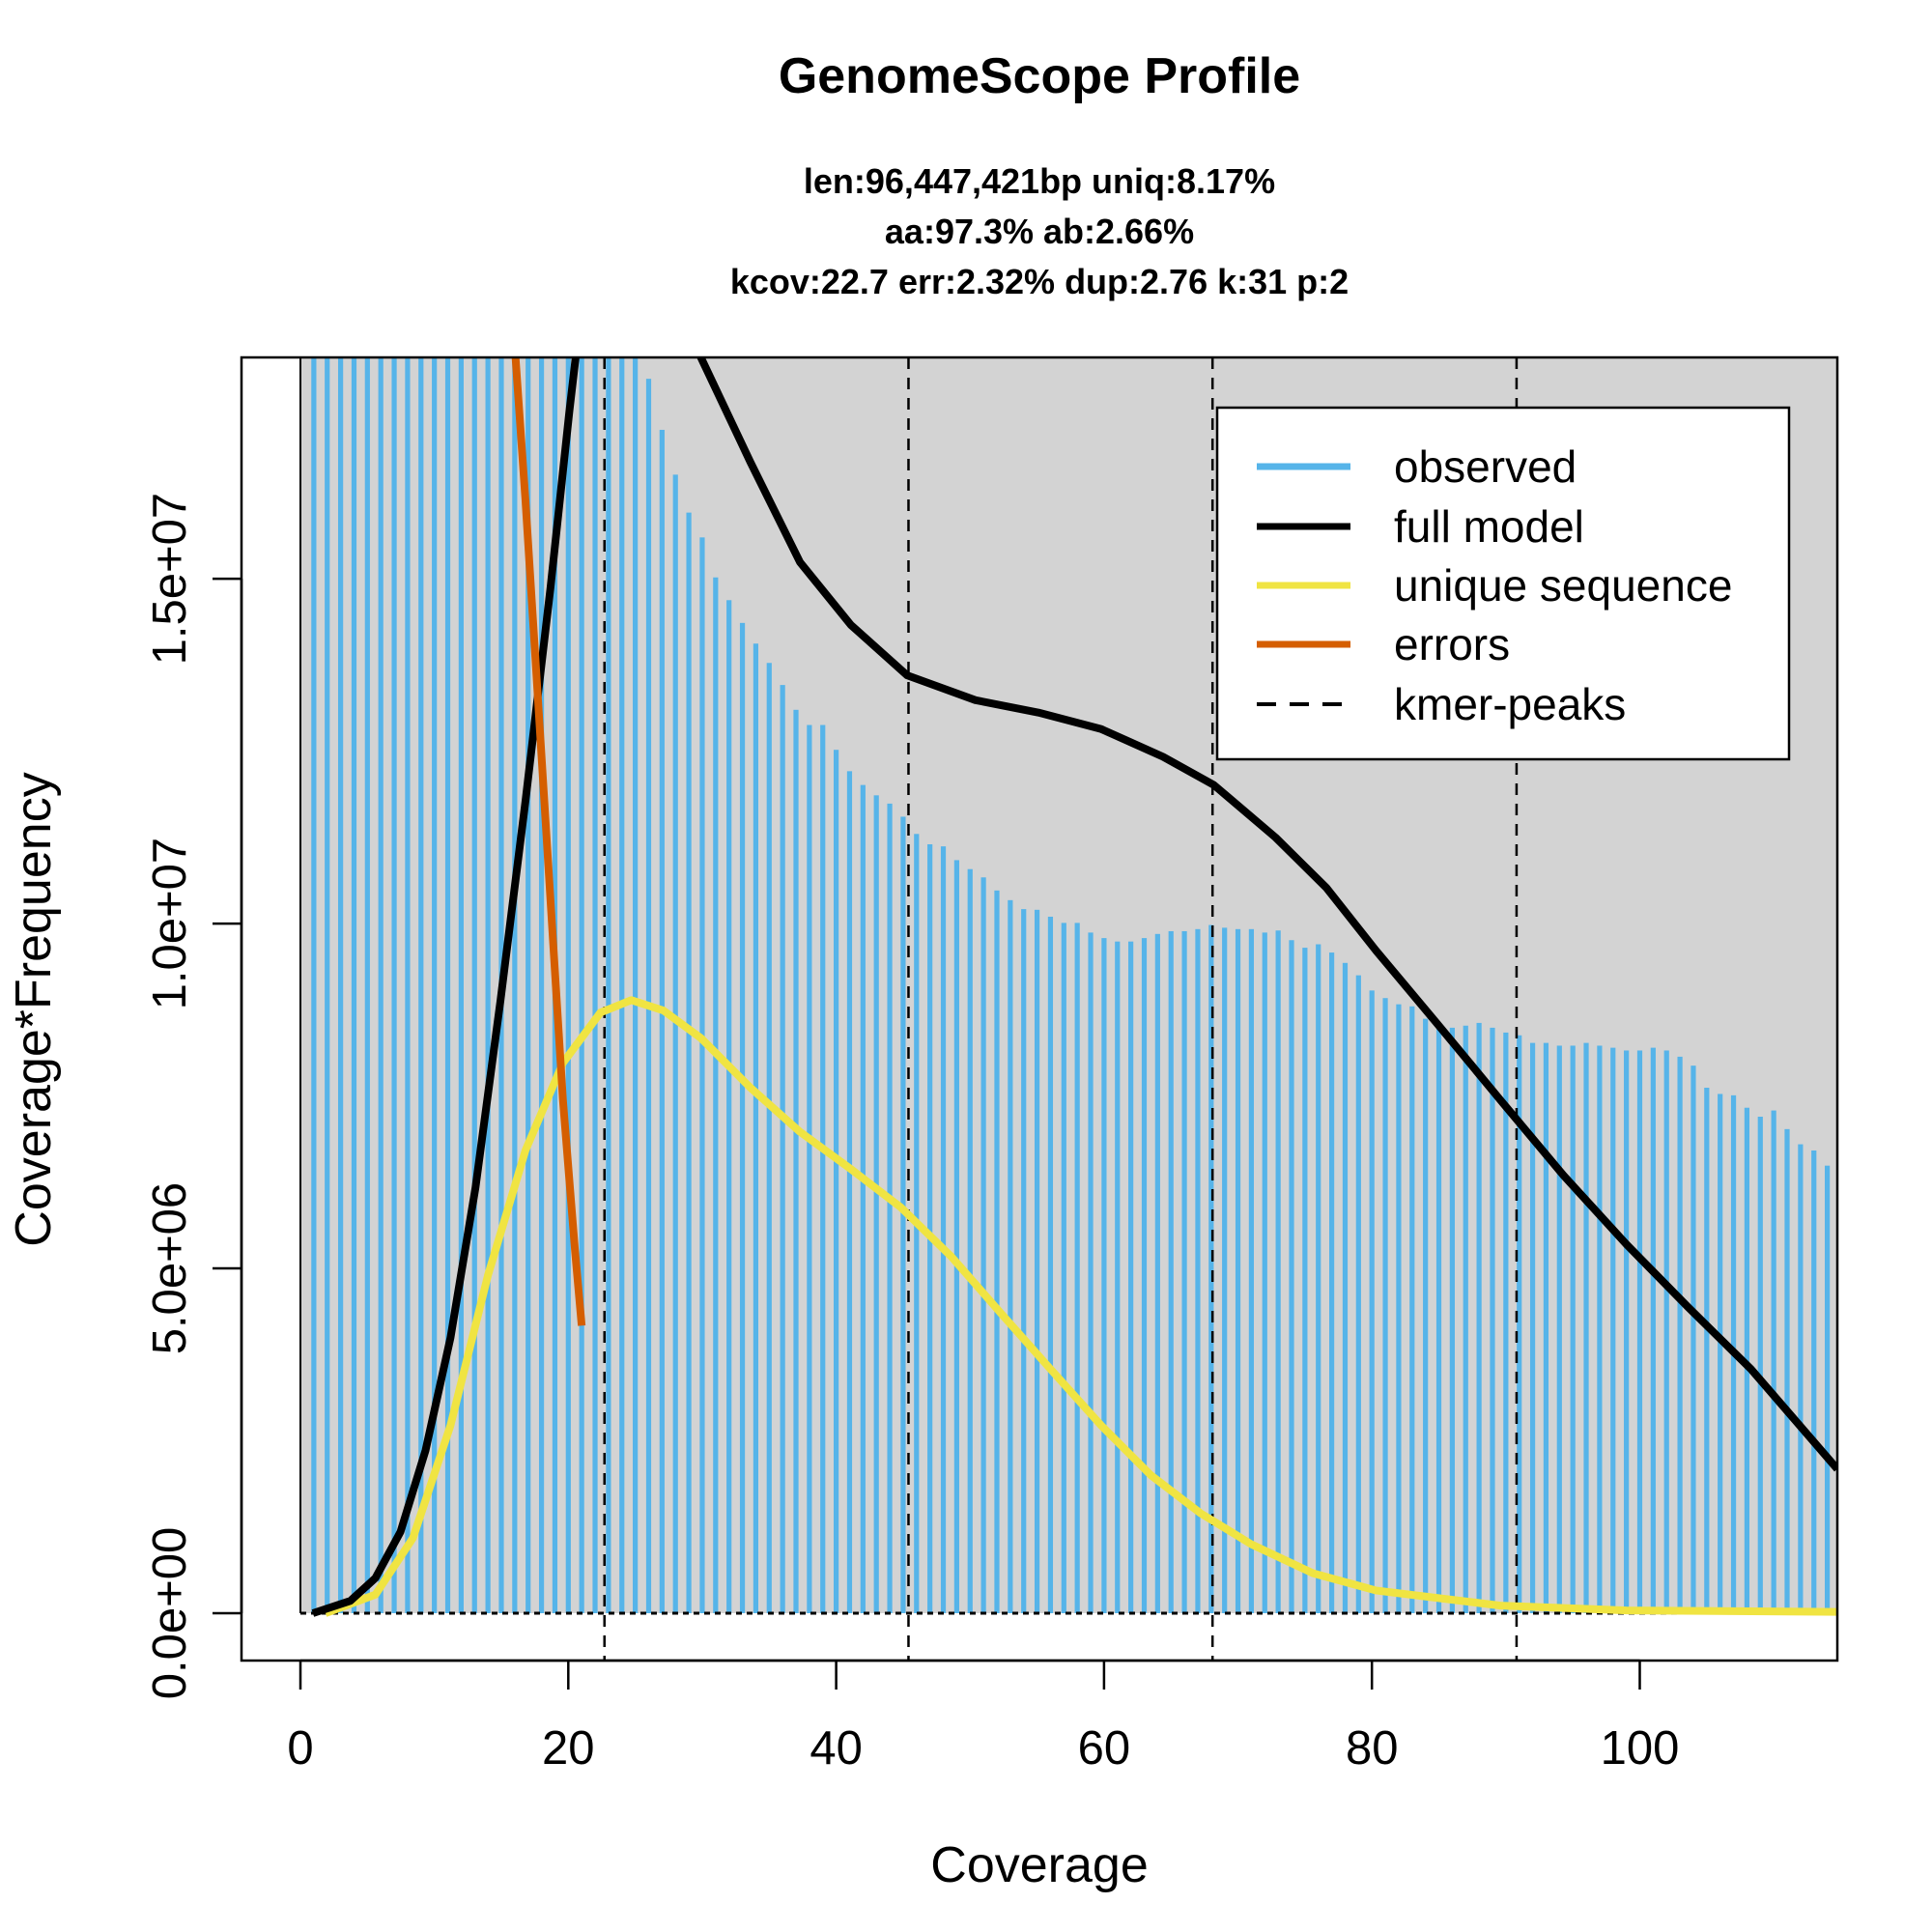 Image resolution: width=1932 pixels, height=1932 pixels. What do you see at coordinates (1039, 231) in the screenshot?
I see `subtitle-line-2: aa:97.3% ab:2.66%` at bounding box center [1039, 231].